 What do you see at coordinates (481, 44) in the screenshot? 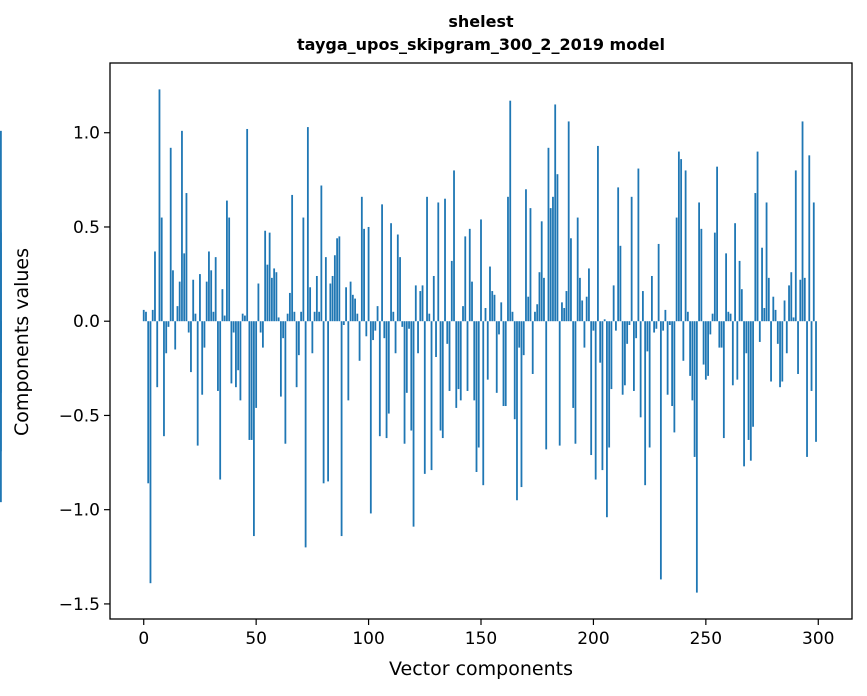
I see `chart-subtitle: tayga_upos_skipgram_300_2_2019 model` at bounding box center [481, 44].